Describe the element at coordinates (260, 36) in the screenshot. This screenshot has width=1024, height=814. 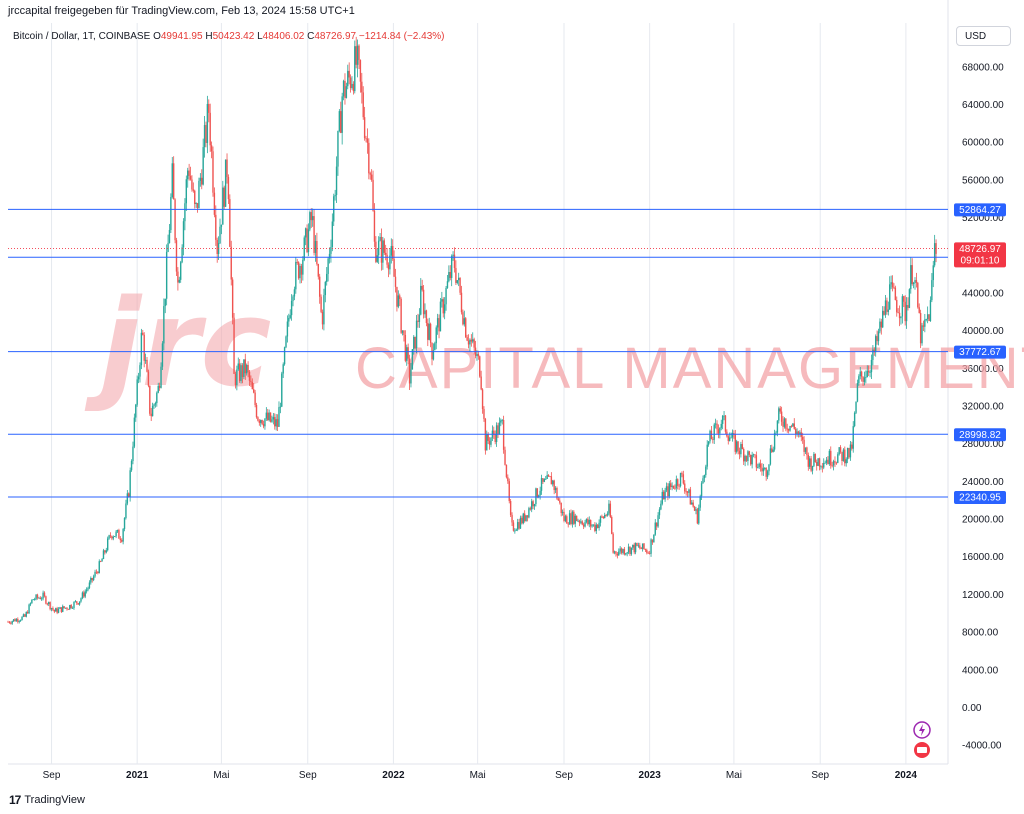
I see `low-label: L` at that location.